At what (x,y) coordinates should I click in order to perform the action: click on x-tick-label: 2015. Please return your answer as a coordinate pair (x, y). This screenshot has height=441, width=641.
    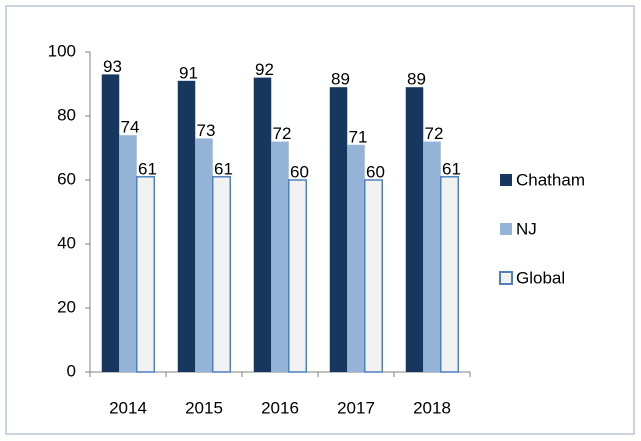
    Looking at the image, I should click on (204, 407).